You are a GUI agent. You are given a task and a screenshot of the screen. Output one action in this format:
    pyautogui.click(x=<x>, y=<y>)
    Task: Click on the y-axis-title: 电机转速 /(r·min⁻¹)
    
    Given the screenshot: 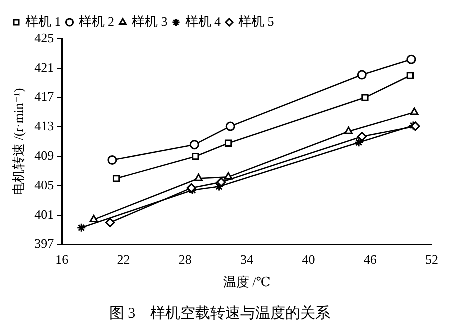 What is the action you would take?
    pyautogui.click(x=18, y=142)
    